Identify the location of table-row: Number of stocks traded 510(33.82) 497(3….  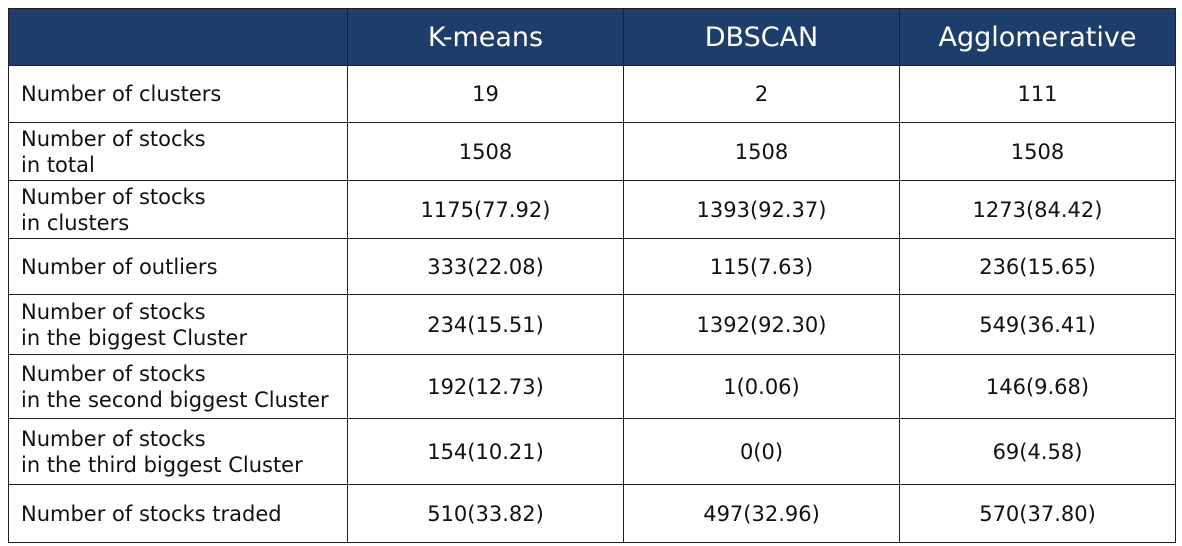
(592, 513).